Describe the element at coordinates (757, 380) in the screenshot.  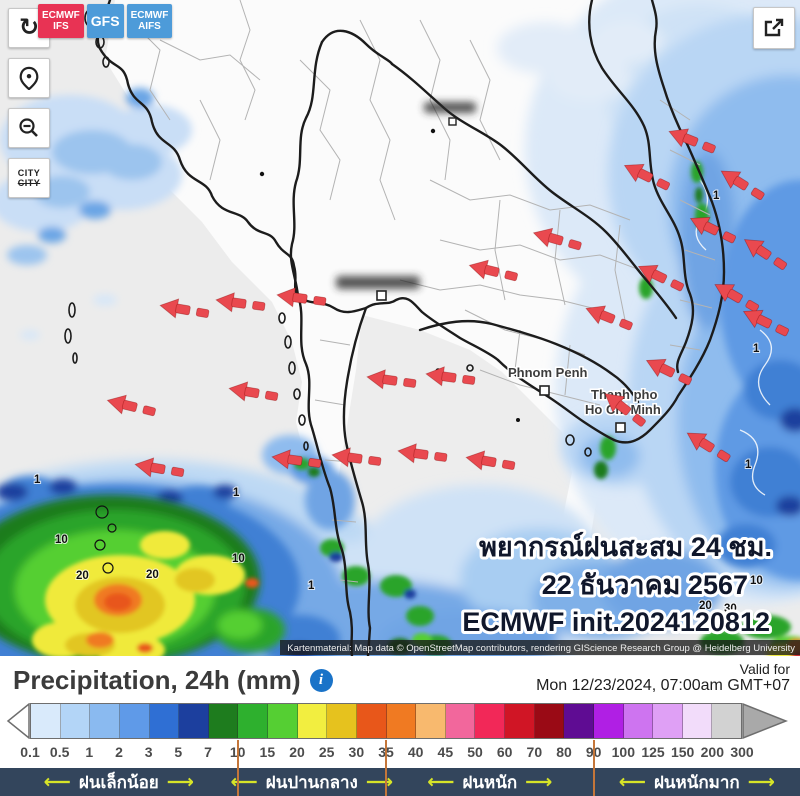
I see `precip-scs-heavy` at that location.